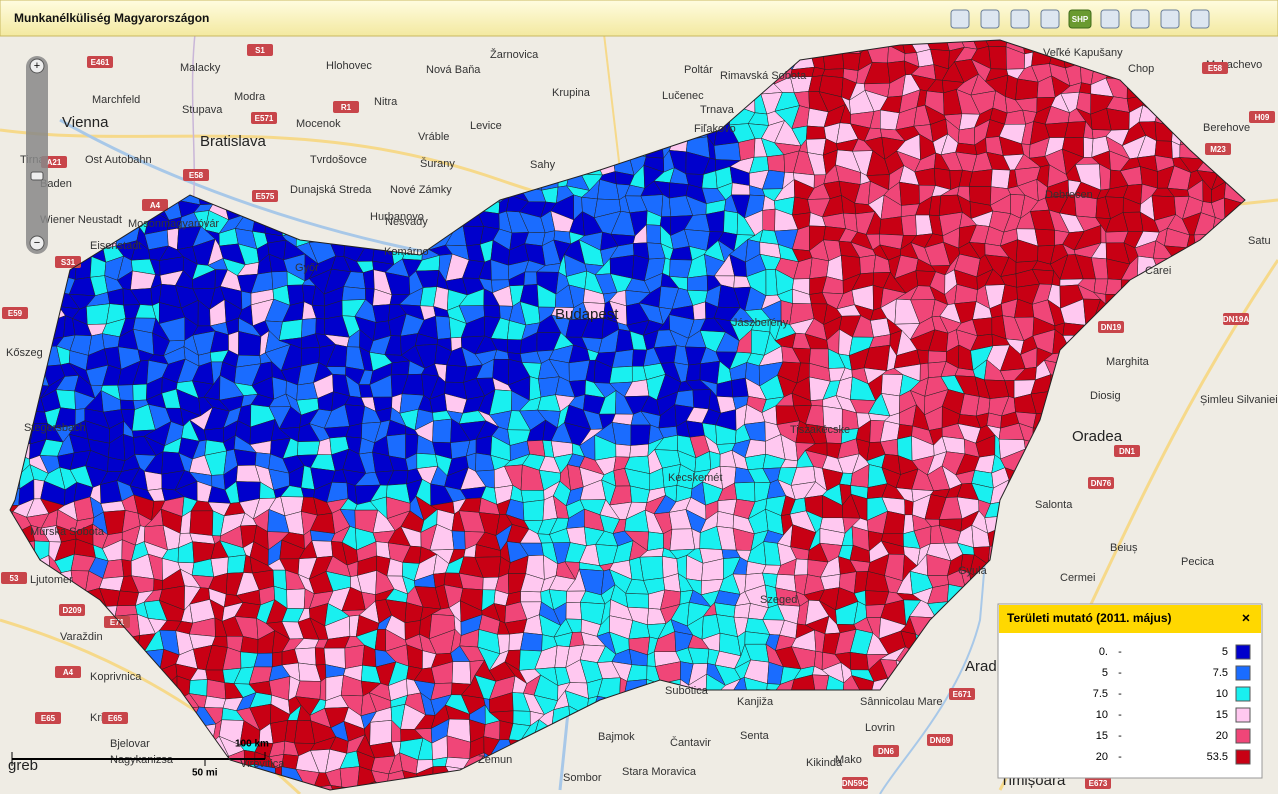 This screenshot has height=794, width=1278. I want to click on place-label: Žarnovica, so click(514, 54).